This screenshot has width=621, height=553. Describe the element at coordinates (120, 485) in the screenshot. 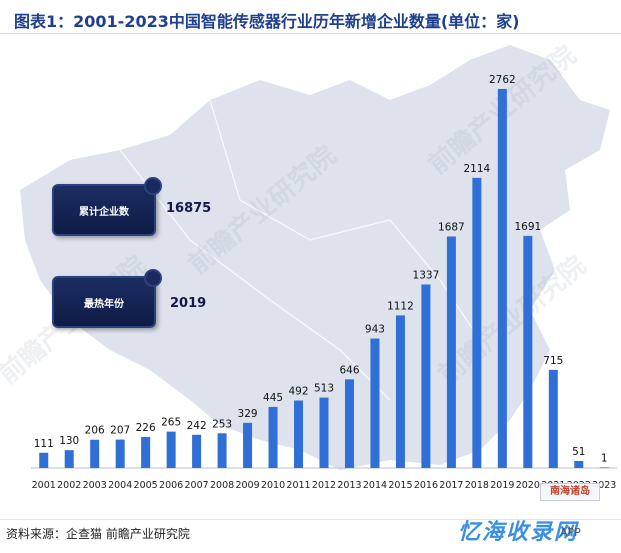

I see `x-tick-label-2004: 2004` at that location.